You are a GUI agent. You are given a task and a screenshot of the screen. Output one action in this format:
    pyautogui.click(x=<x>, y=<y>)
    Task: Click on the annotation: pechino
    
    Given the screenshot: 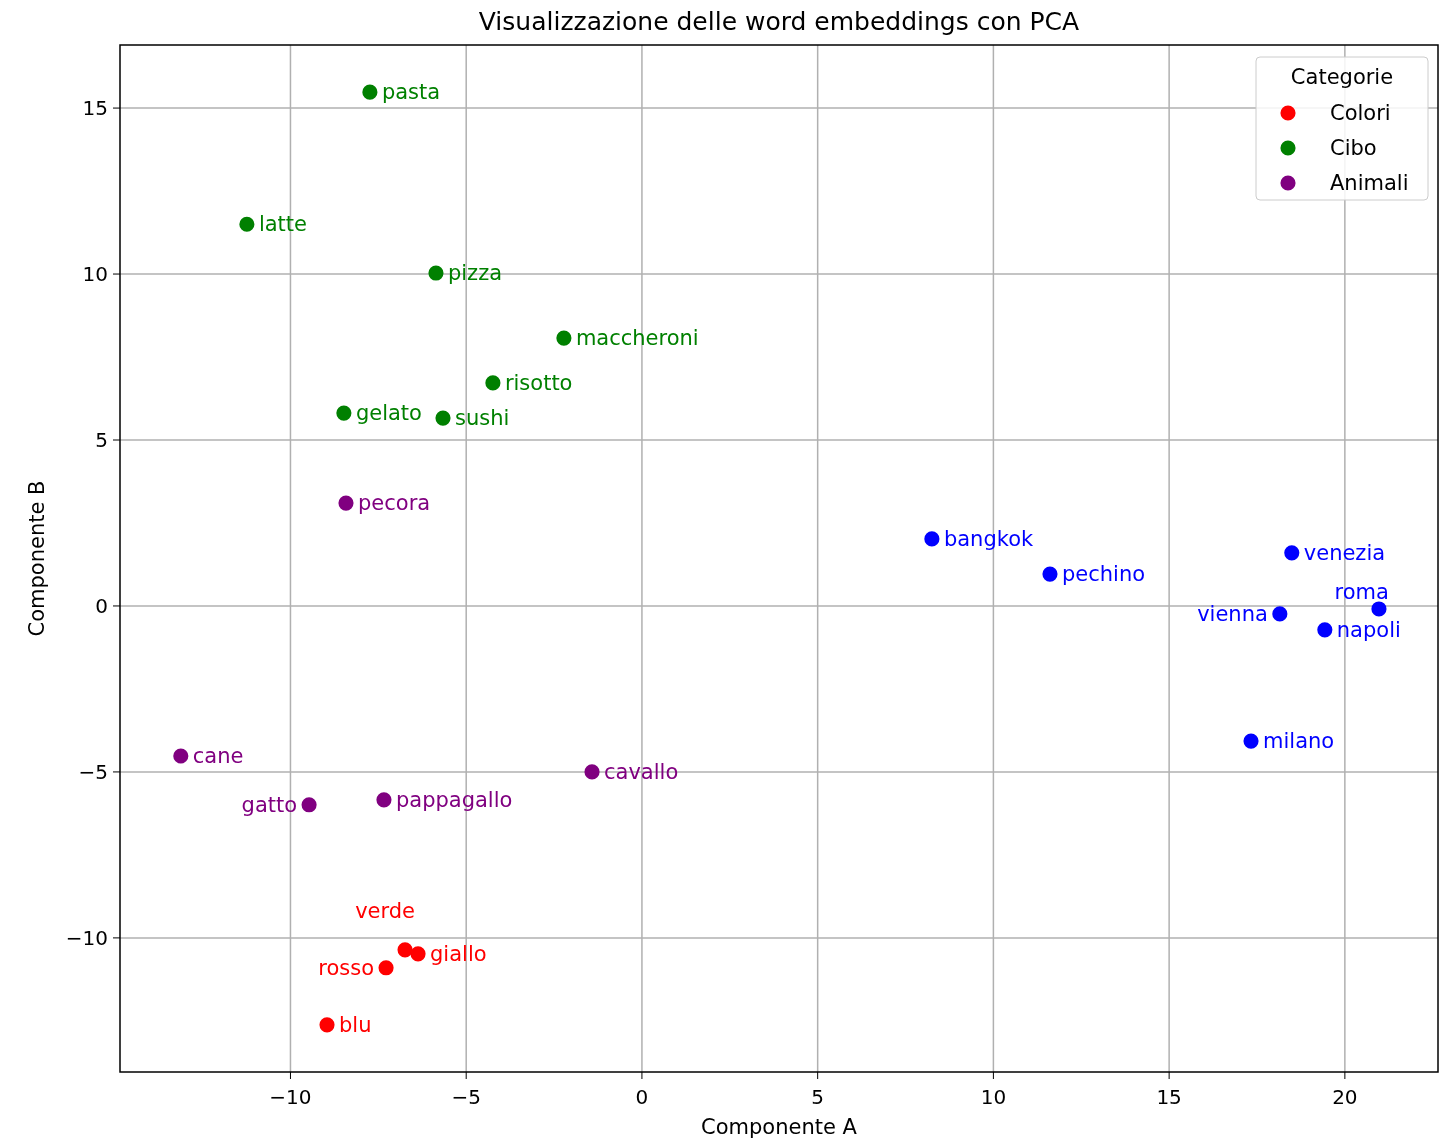 What is the action you would take?
    pyautogui.click(x=1103, y=574)
    